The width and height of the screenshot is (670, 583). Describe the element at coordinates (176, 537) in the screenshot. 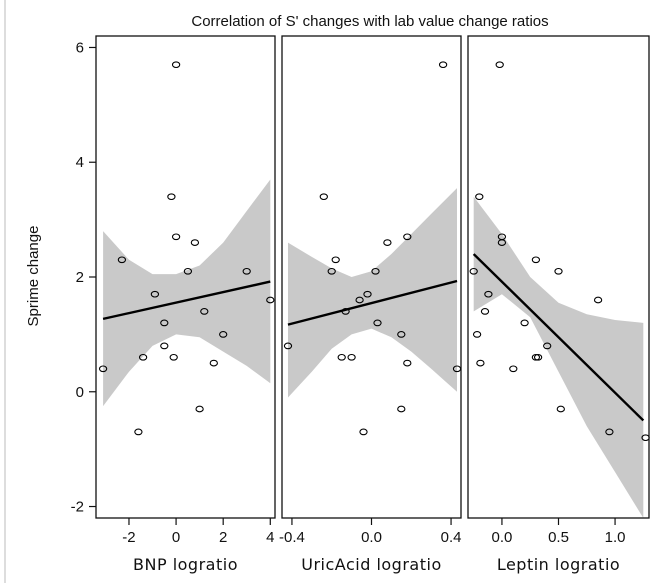

I see `x-tick-label: 0` at that location.